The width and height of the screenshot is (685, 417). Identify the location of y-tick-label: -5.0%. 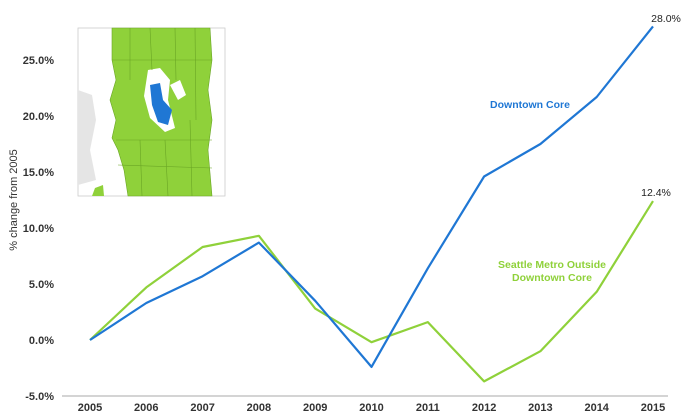
(39, 397).